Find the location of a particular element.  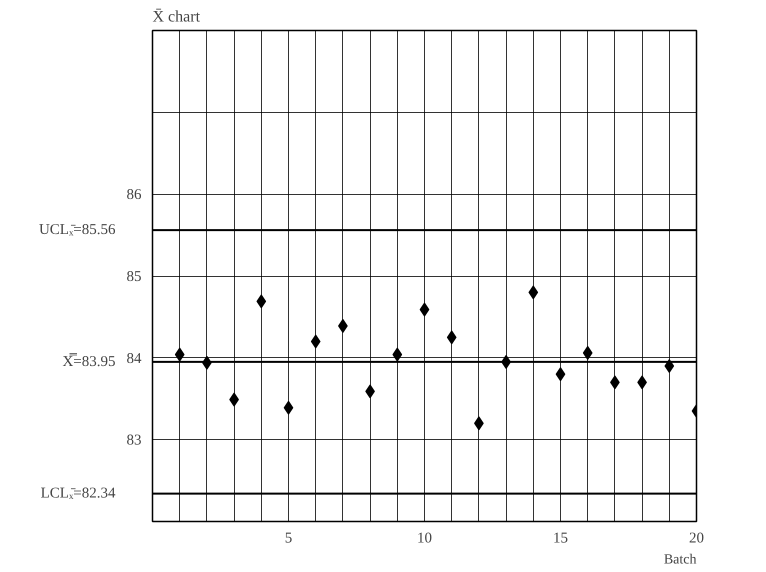

ref-line-label: X̿=83.95 is located at coordinates (89, 361).